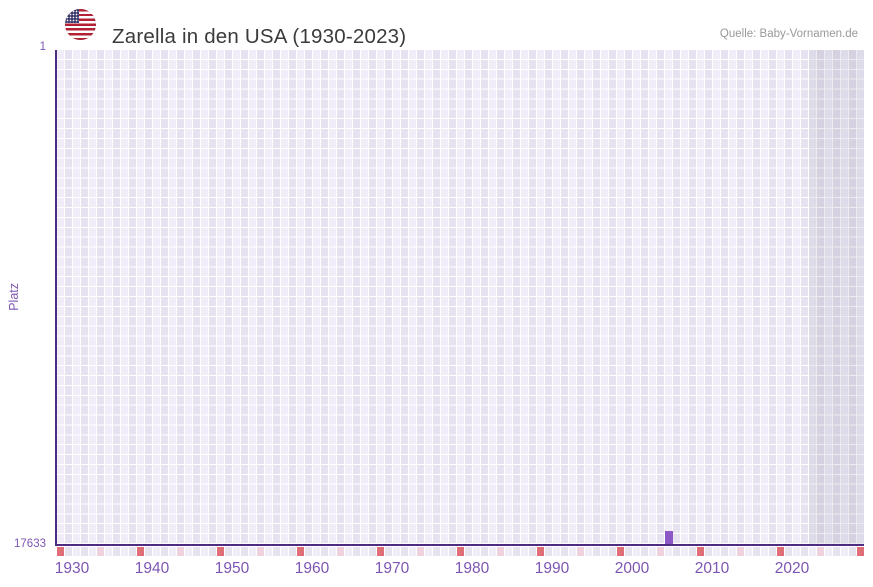 The image size is (873, 587). Describe the element at coordinates (30, 544) in the screenshot. I see `y-axis-bottom-tick-label: 17633` at that location.